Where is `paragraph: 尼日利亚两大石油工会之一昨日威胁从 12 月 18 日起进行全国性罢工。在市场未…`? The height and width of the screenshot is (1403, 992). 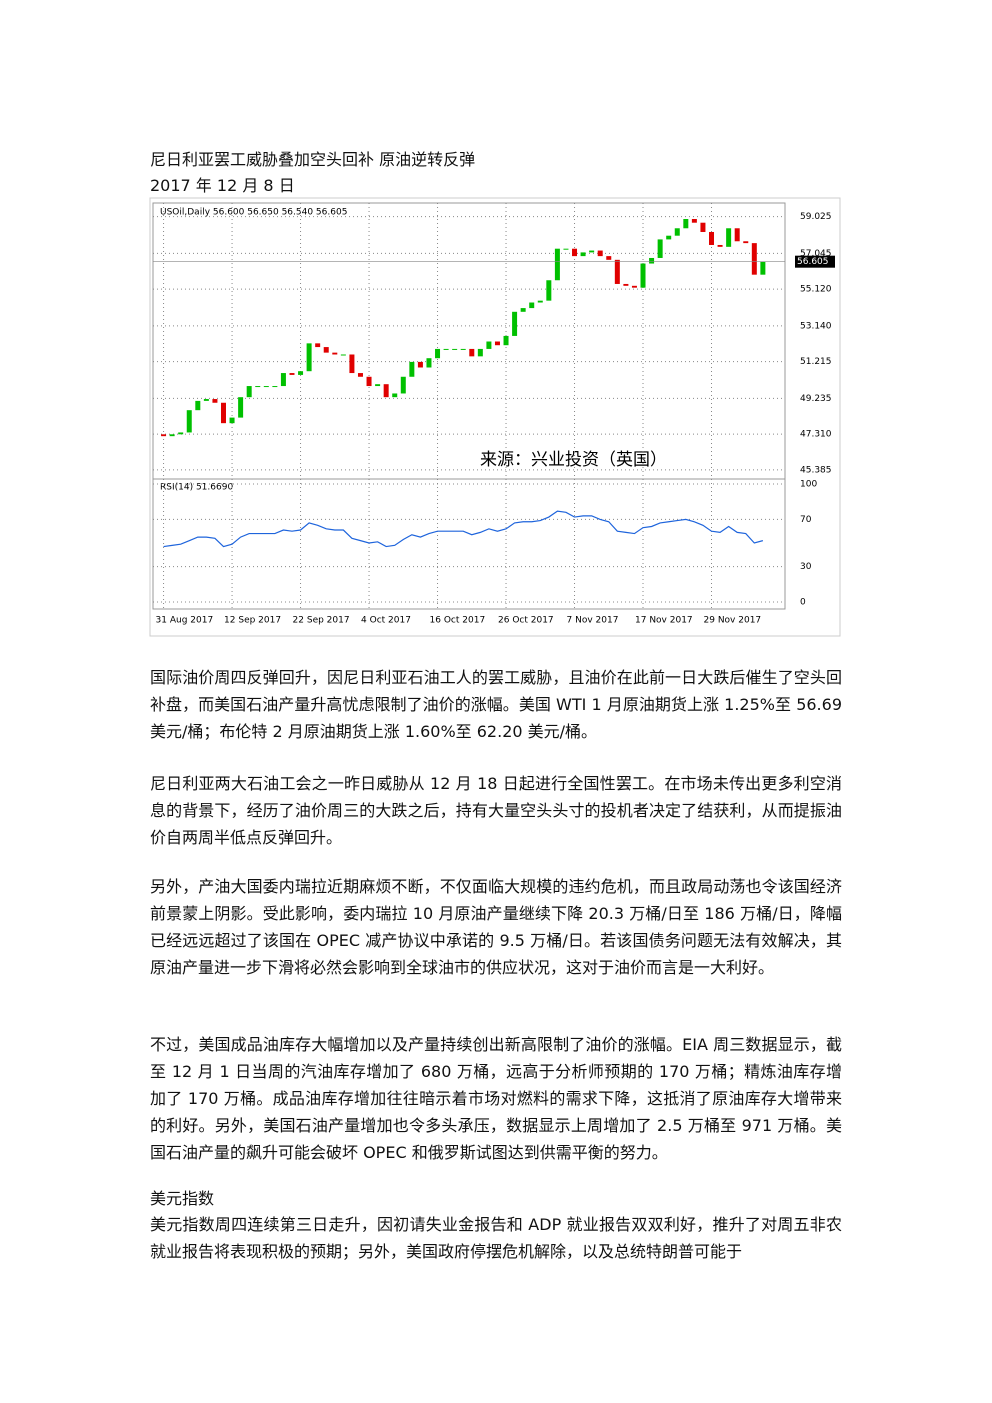
paragraph: 尼日利亚两大石油工会之一昨日威胁从 12 月 18 日起进行全国性罢工。在市场未… is located at coordinates (496, 810).